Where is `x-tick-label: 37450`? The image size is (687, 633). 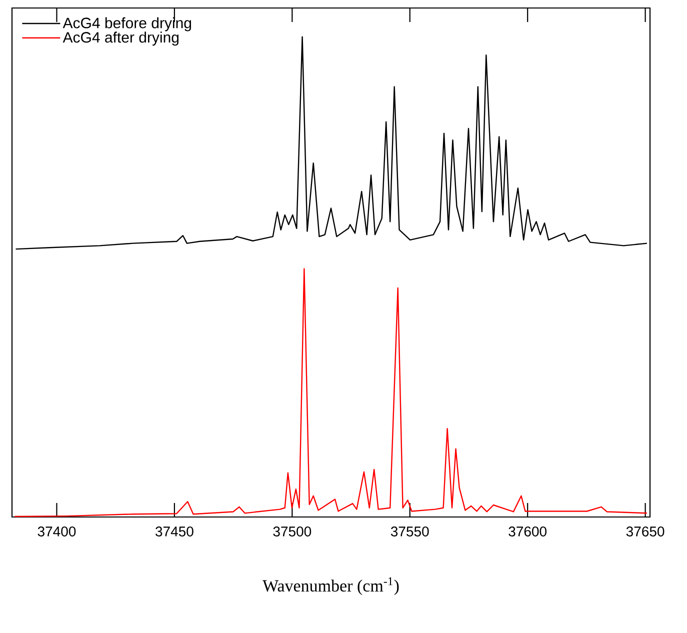
x-tick-label: 37450 is located at coordinates (175, 531).